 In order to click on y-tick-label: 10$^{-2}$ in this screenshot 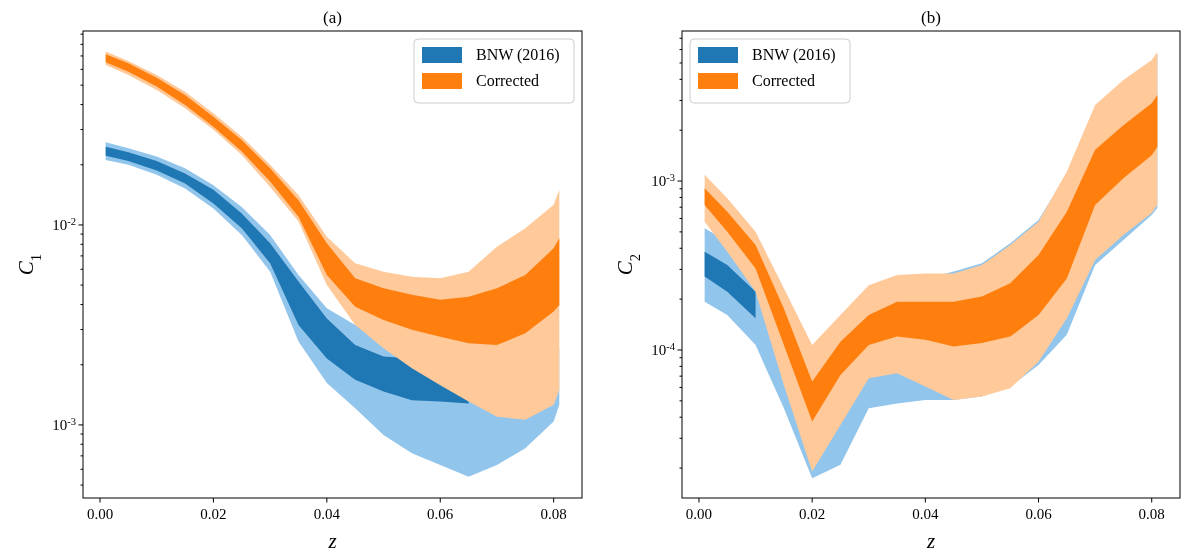, I will do `click(64, 224)`.